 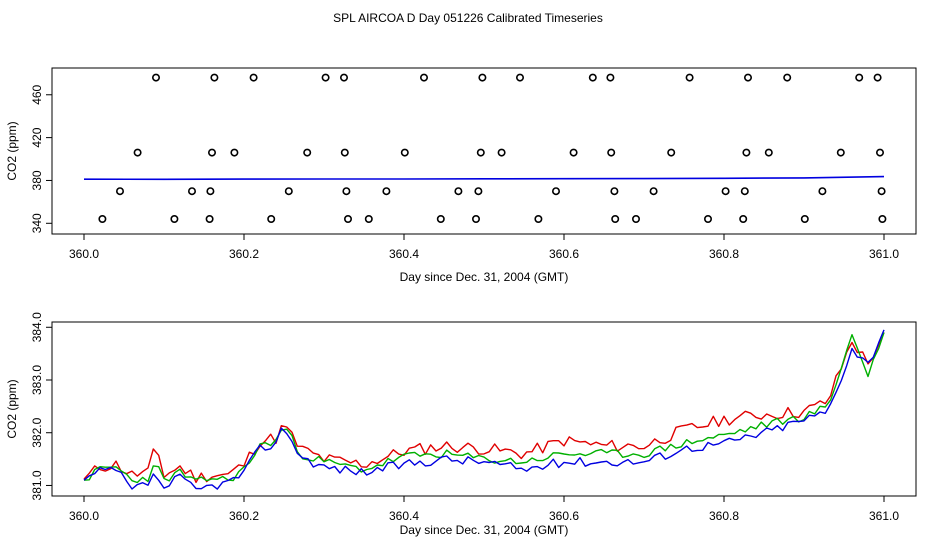 What do you see at coordinates (484, 530) in the screenshot?
I see `bottom-x-axis-label: Day since Dec. 31, 2004 (GMT)` at bounding box center [484, 530].